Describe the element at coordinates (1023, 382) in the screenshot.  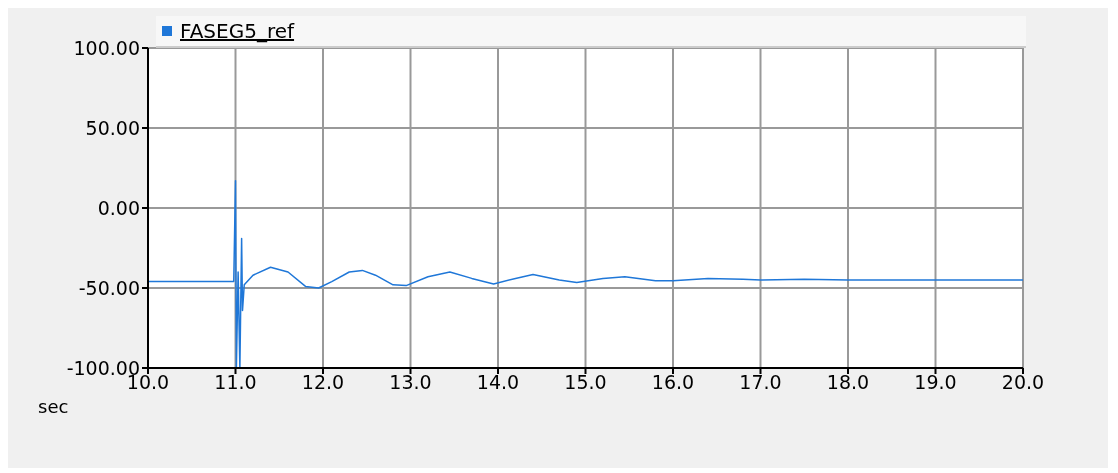
I see `x-tick-label: 20.0` at that location.